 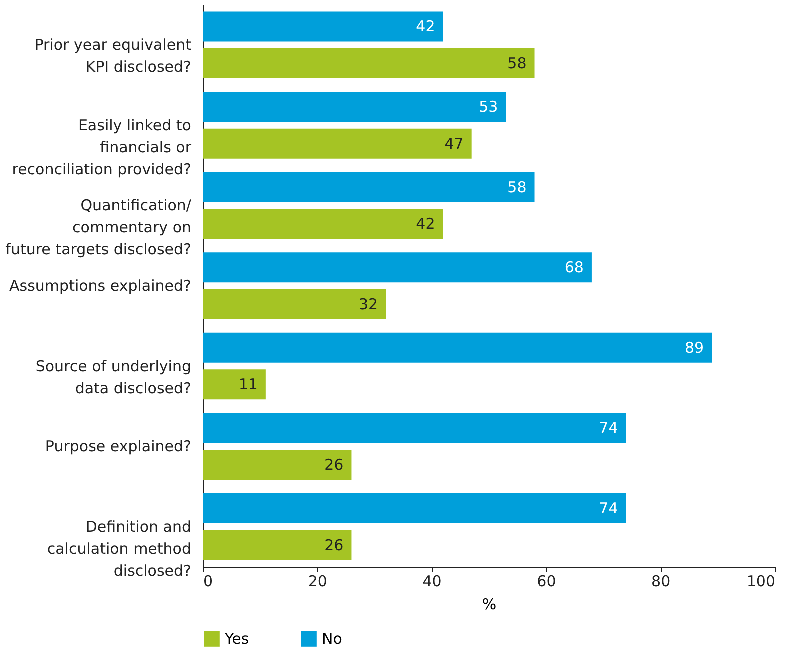 I want to click on x-tick-label: 40, so click(x=432, y=581).